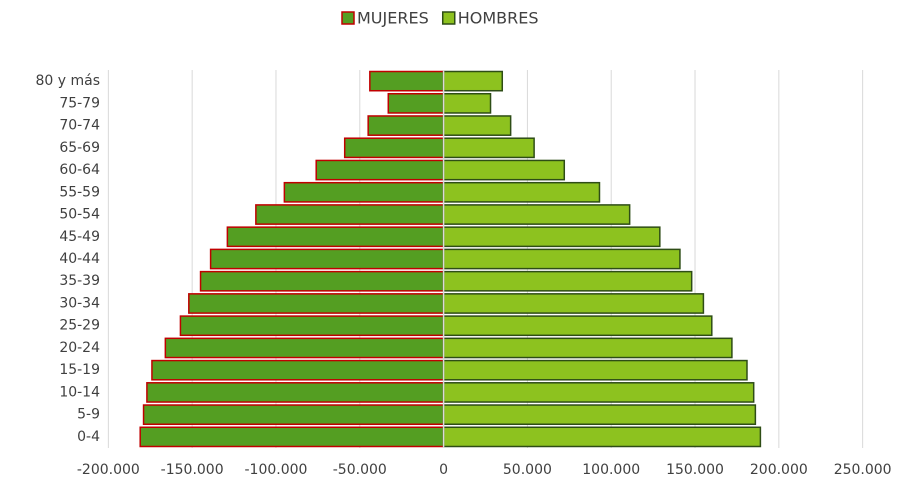 Image resolution: width=913 pixels, height=487 pixels. Describe the element at coordinates (393, 18) in the screenshot. I see `legend-label: MUJERES` at that location.